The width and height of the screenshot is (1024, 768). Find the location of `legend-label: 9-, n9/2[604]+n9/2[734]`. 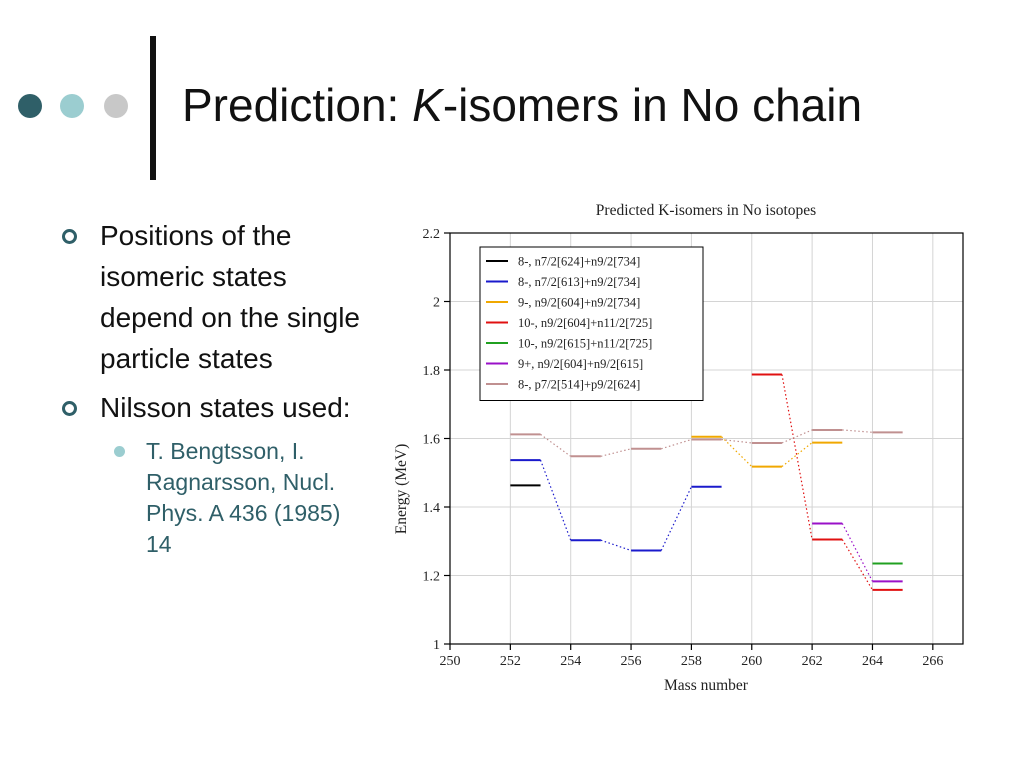

legend-label: 9-, n9/2[604]+n9/2[734] is located at coordinates (579, 303).